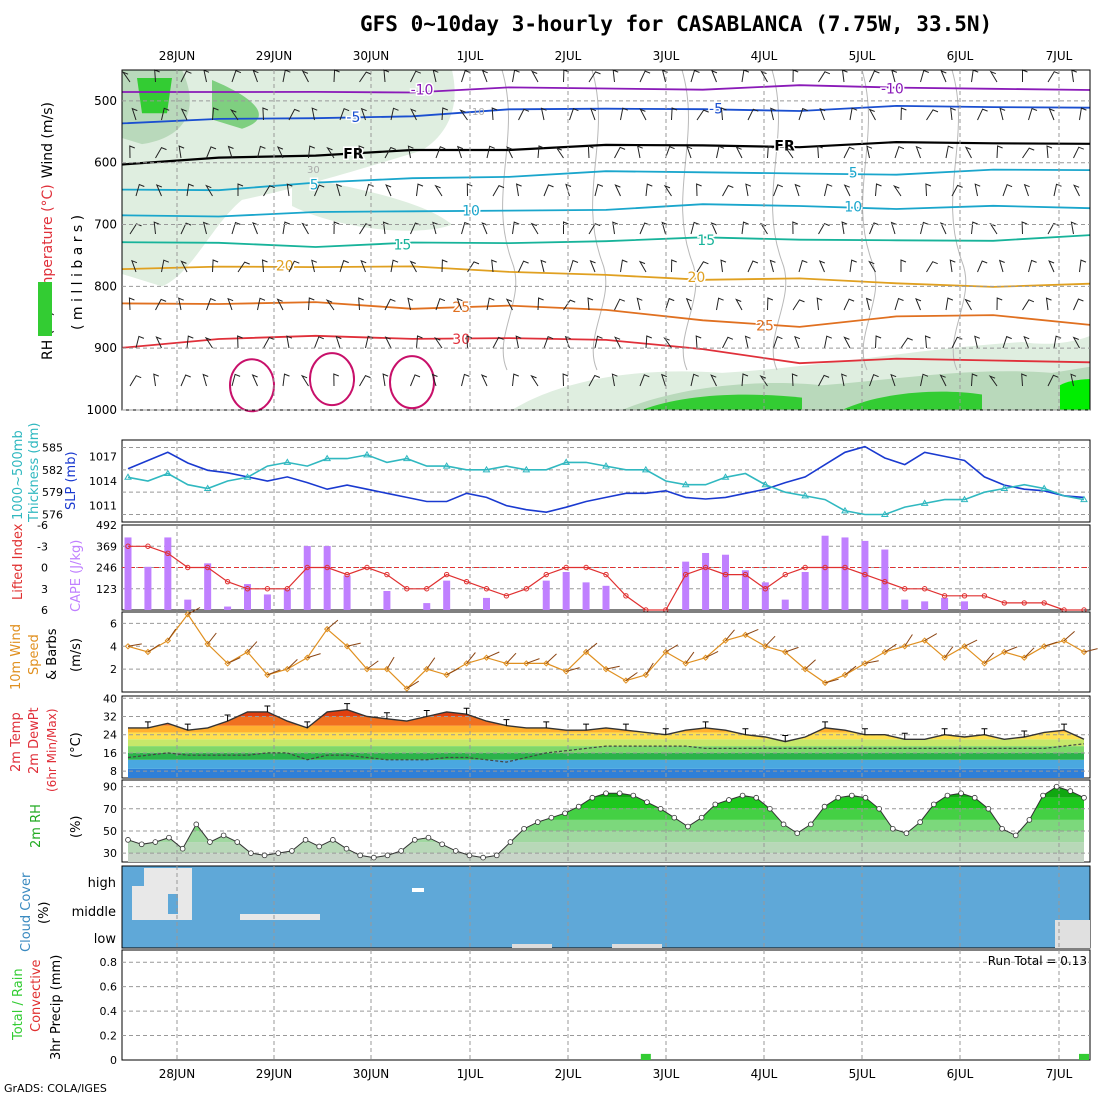 The height and width of the screenshot is (1100, 1100). What do you see at coordinates (44, 568) in the screenshot?
I see `li-tick-2: 0` at bounding box center [44, 568].